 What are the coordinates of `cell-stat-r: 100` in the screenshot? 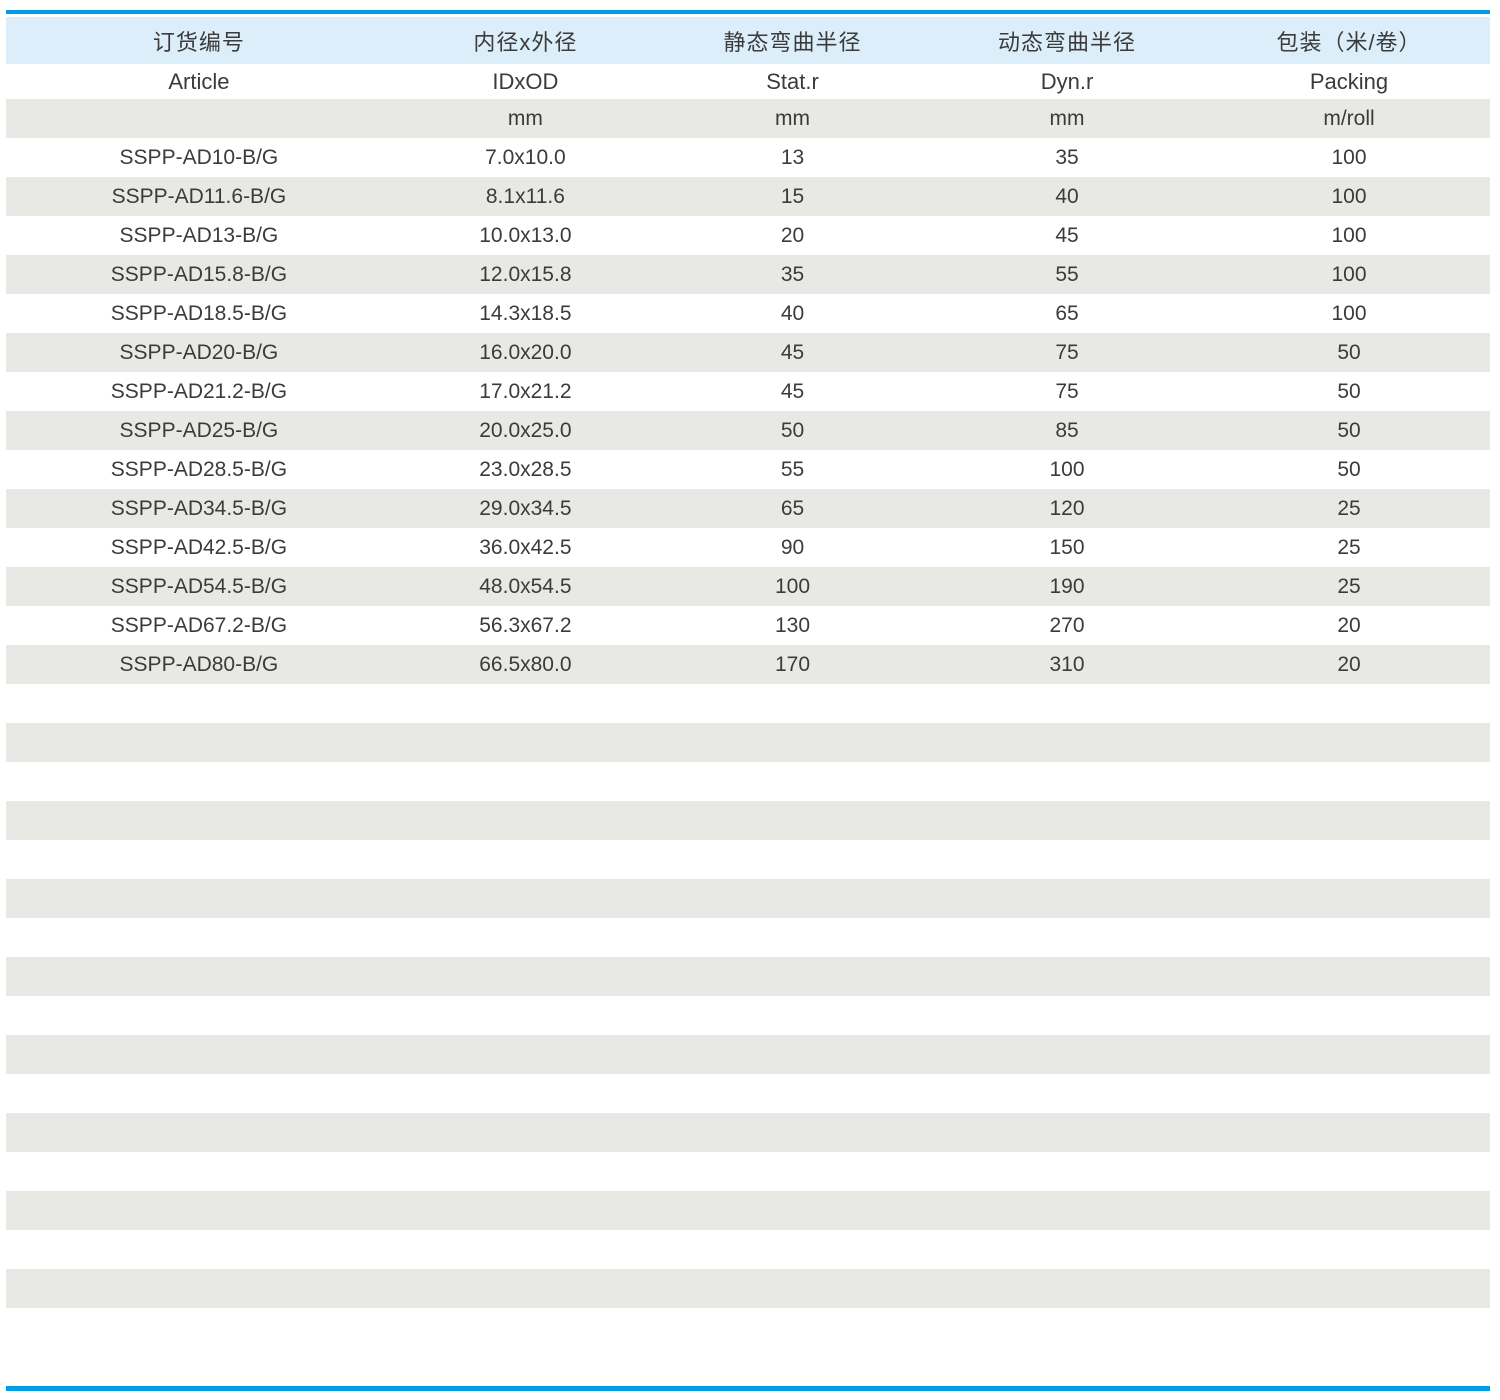 It's located at (792, 586).